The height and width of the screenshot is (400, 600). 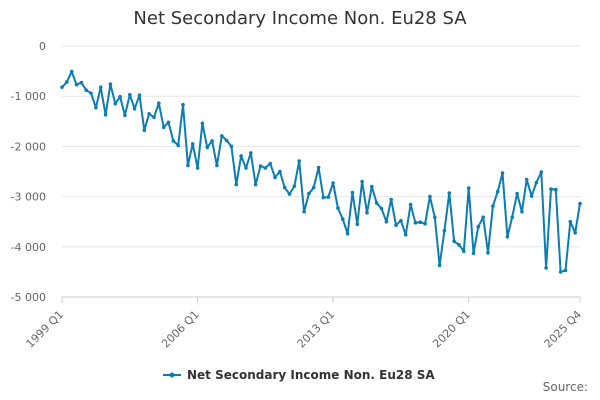 What do you see at coordinates (311, 375) in the screenshot?
I see `legend-label: Net Secondary Income Non. Eu28 SA` at bounding box center [311, 375].